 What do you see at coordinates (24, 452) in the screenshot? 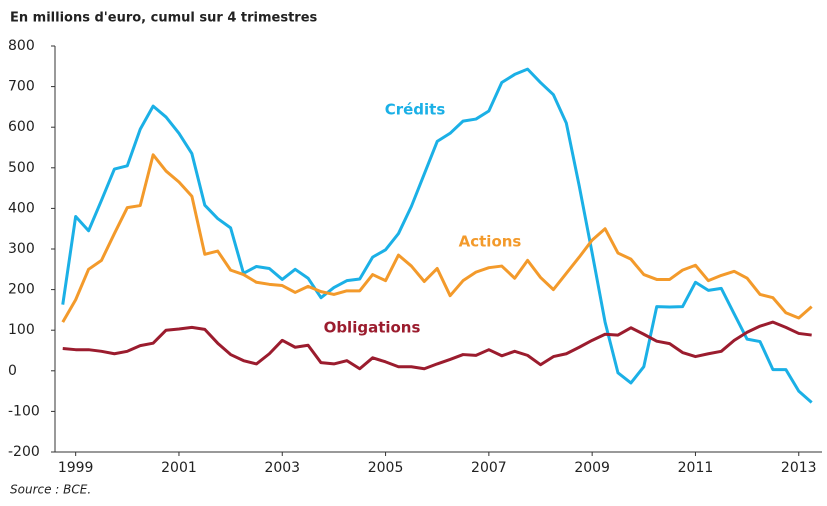
I see `y-tick-label: -200` at bounding box center [24, 452].